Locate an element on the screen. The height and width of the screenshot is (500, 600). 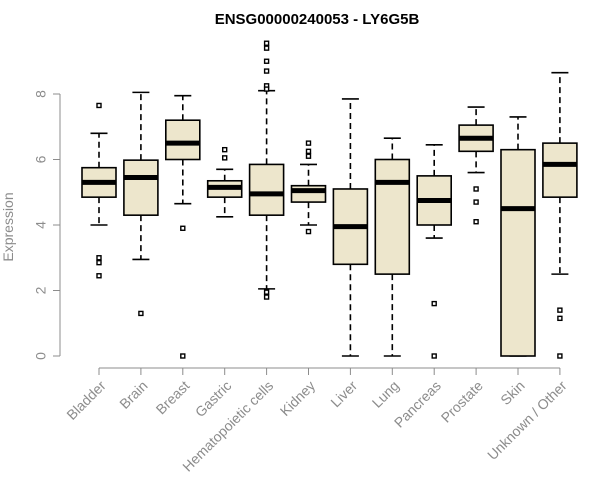
x-tick-label: Skin is located at coordinates (512, 392).